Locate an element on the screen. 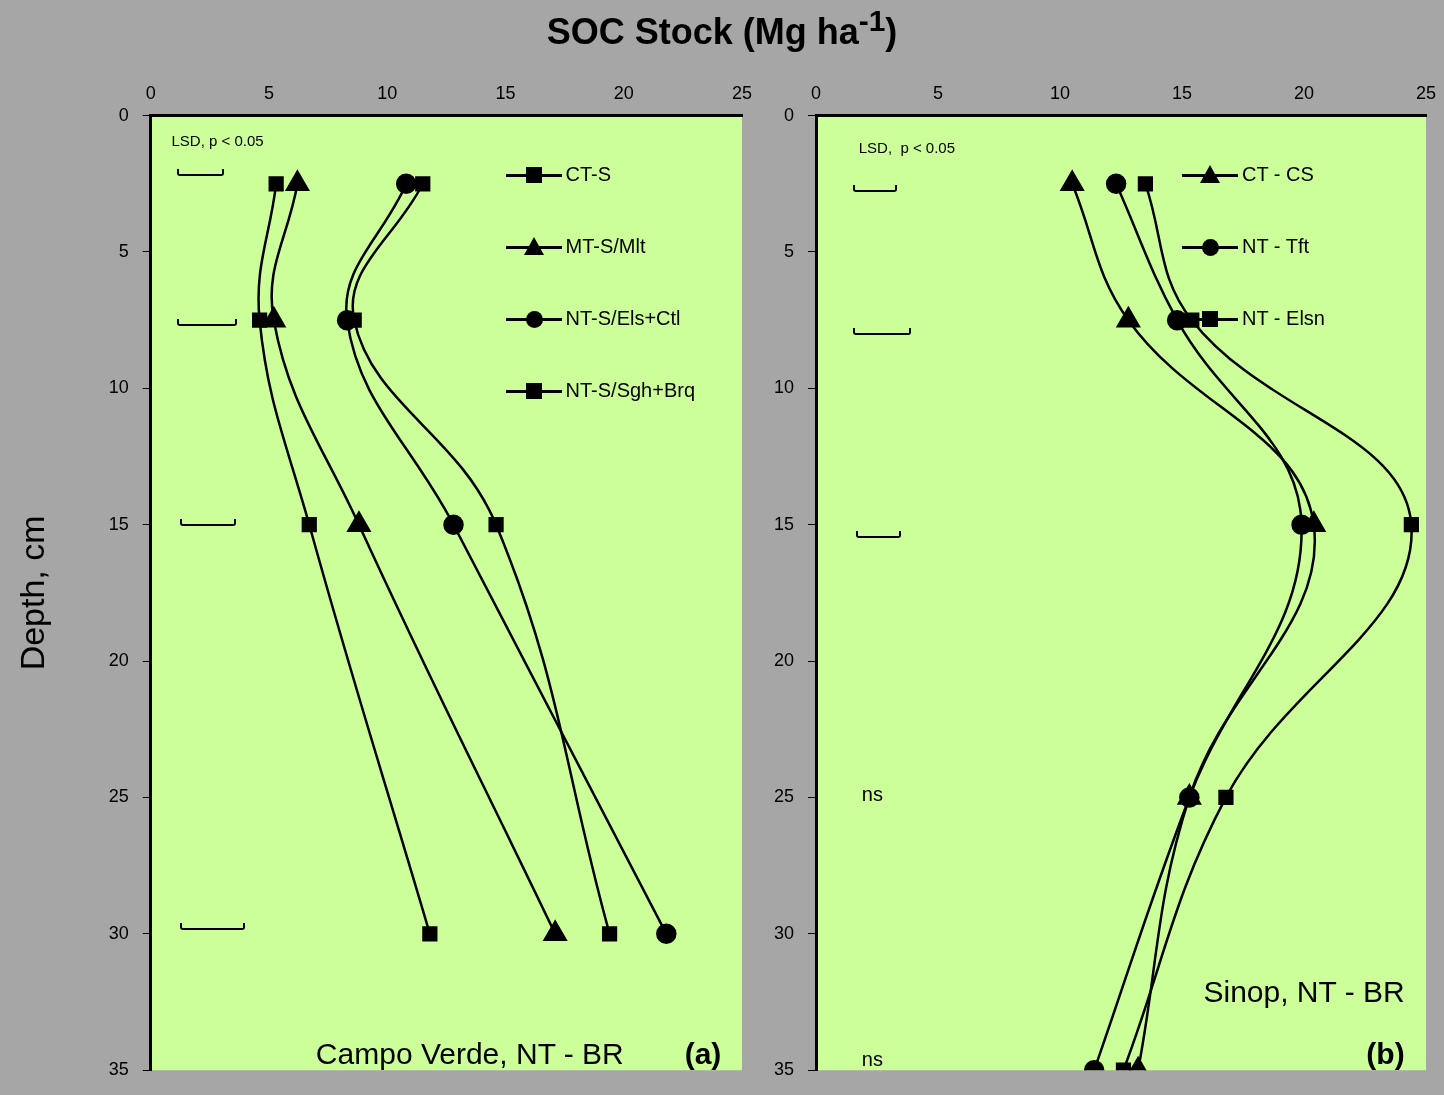  annotation: Campo Verde, NT - BR is located at coordinates (469, 1054).